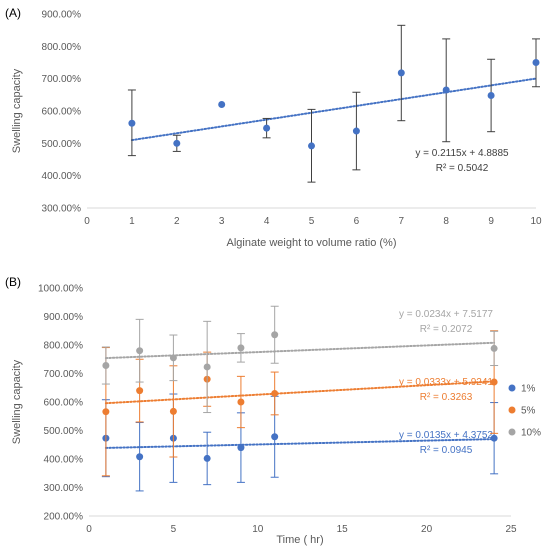  Describe the element at coordinates (491, 221) in the screenshot. I see `x-tick-label: 9` at that location.